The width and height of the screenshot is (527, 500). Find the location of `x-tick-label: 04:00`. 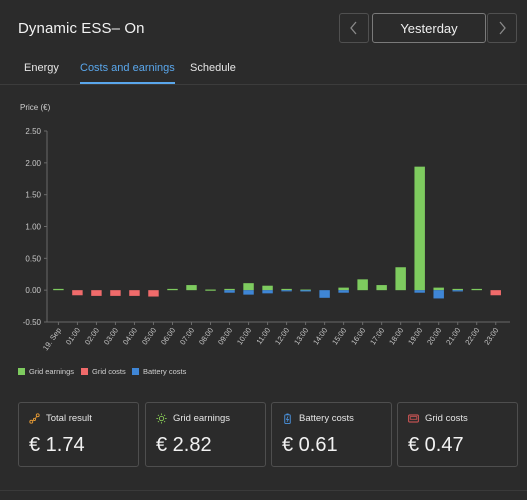

x-tick-label: 04:00 is located at coordinates (130, 336).